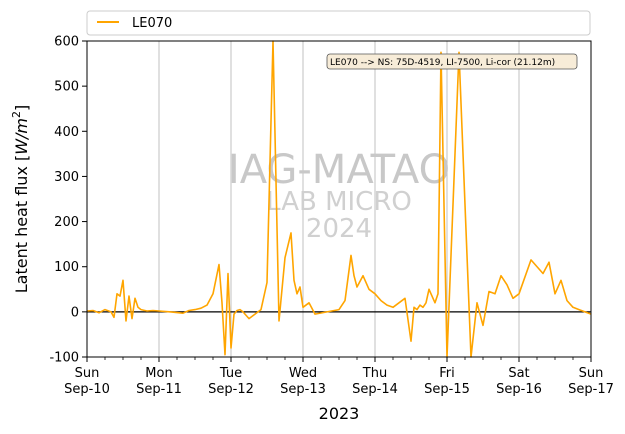 This screenshot has height=434, width=625. Describe the element at coordinates (66, 222) in the screenshot. I see `y-tick-label: 200` at that location.